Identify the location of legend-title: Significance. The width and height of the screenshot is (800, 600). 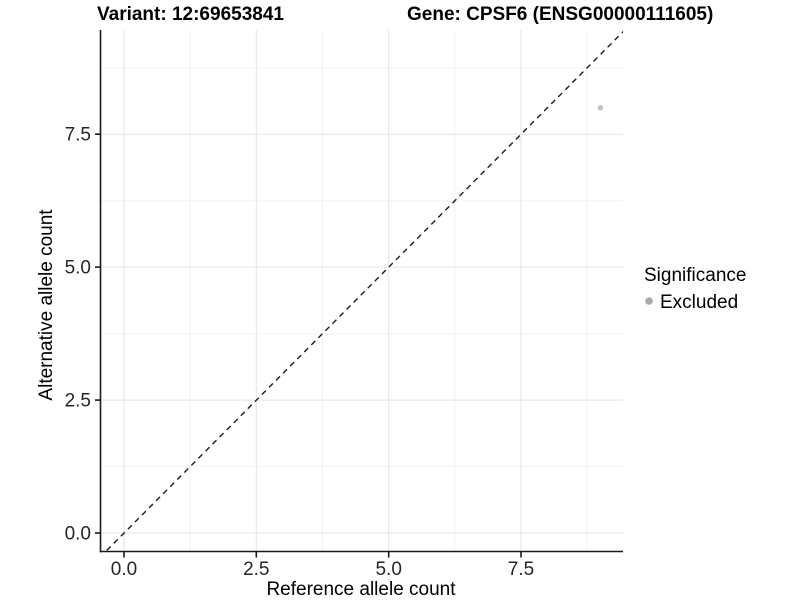
(695, 275).